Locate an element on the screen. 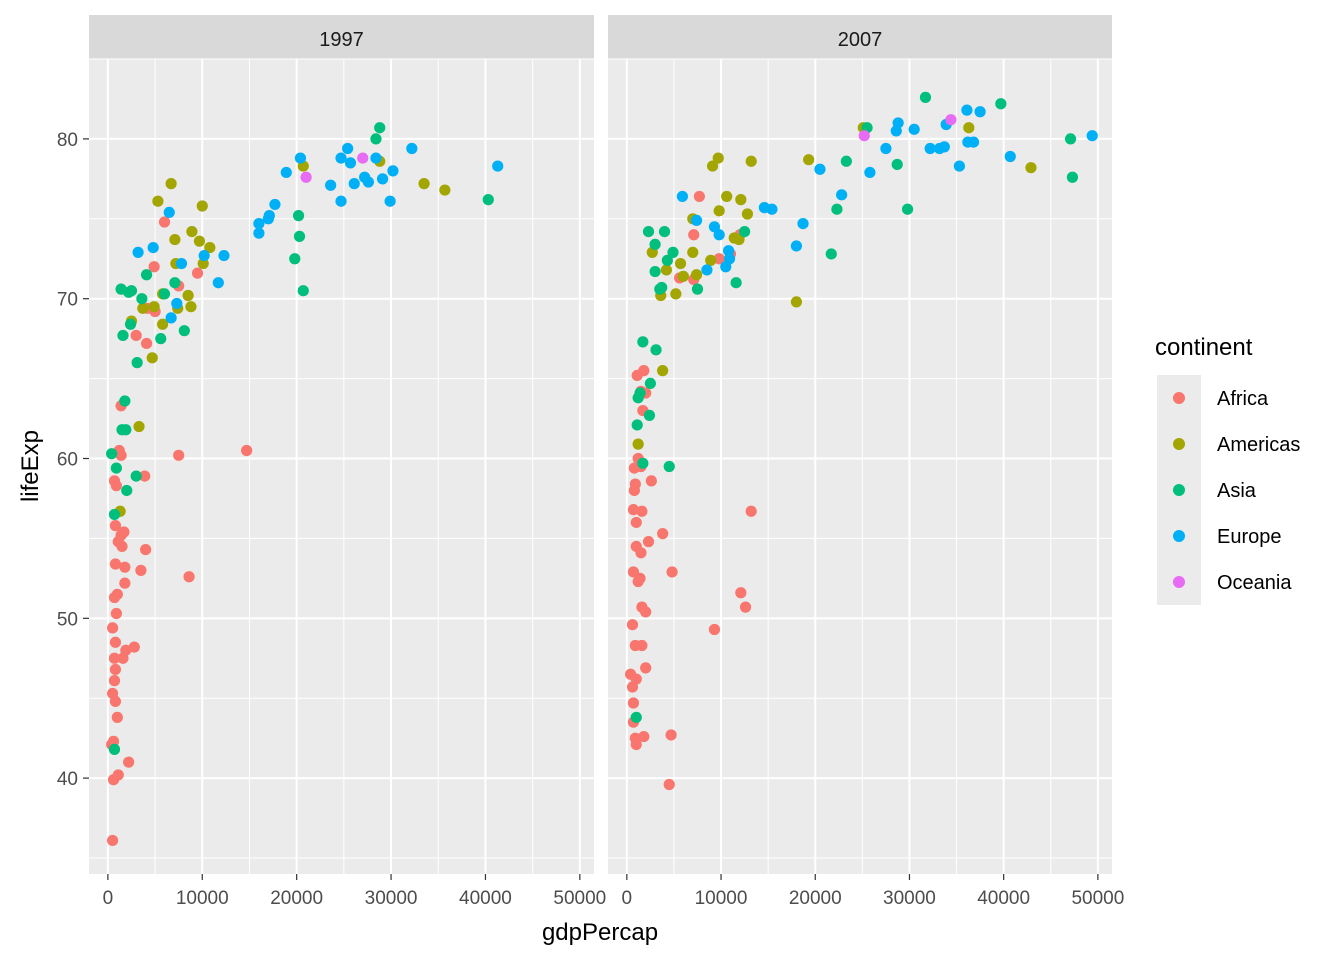 The image size is (1344, 960). legend-item-asia: Asia is located at coordinates (1215, 491).